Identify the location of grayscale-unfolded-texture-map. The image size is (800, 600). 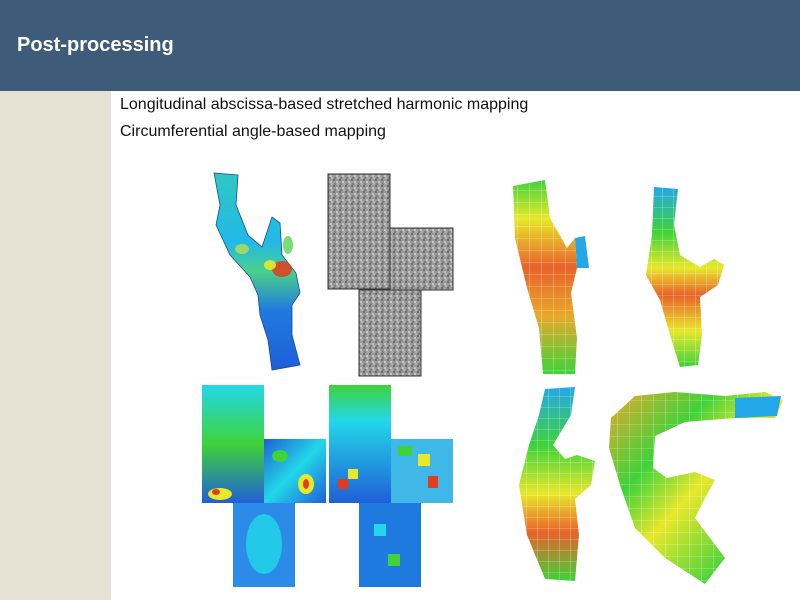
(392, 275).